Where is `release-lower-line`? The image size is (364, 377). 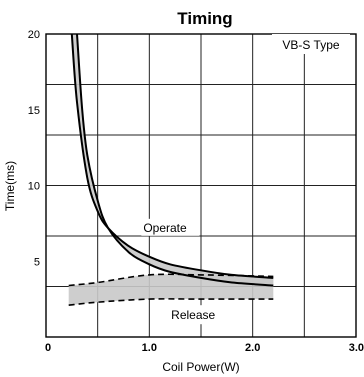 release-lower-line is located at coordinates (171, 302).